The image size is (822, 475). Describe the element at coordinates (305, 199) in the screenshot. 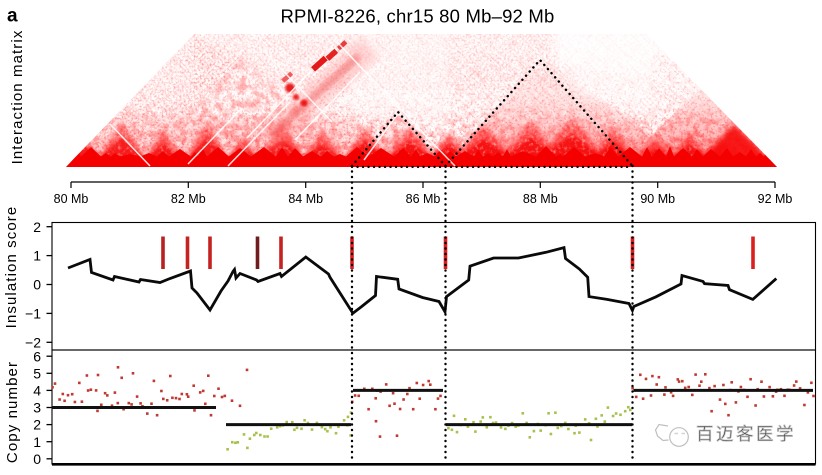

I see `svg-text: 84 Mb` at that location.